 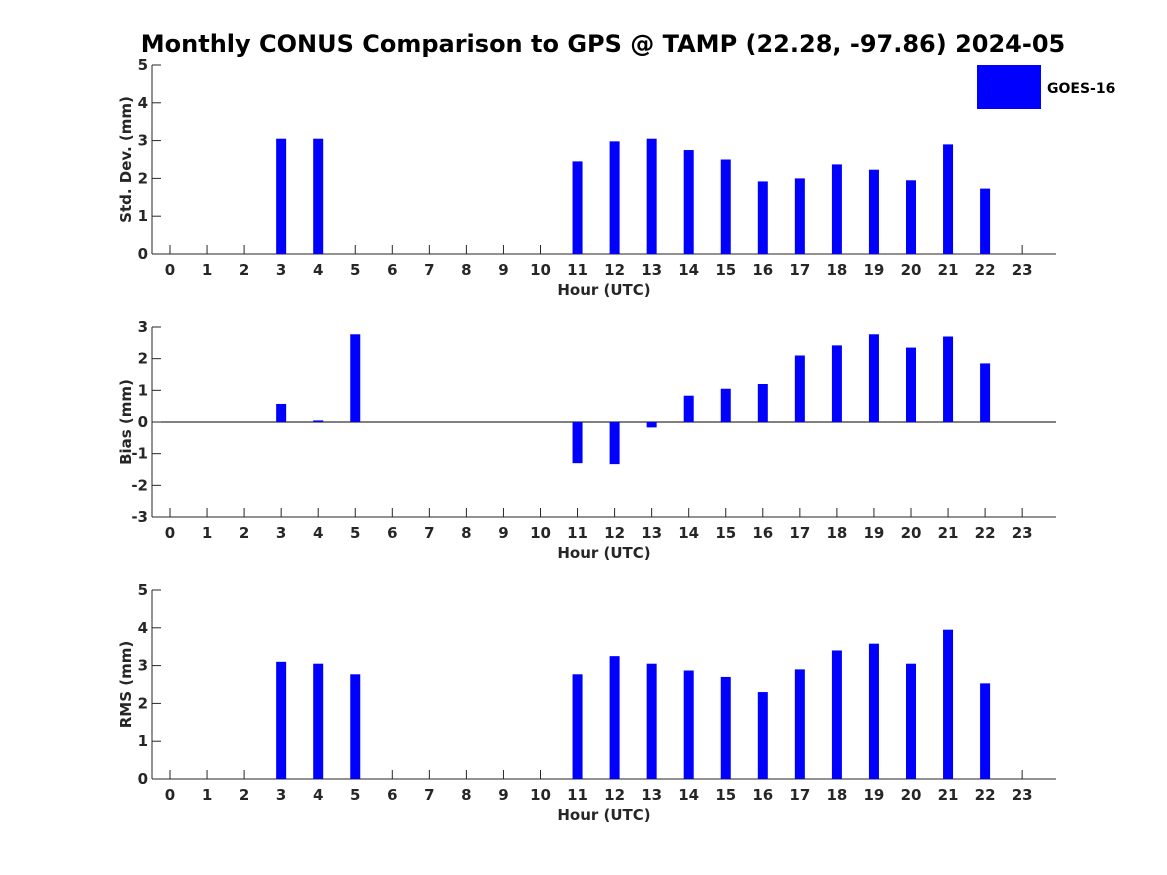 What do you see at coordinates (603, 290) in the screenshot?
I see `std-dev-x-axis-label: Hour (UTC)` at bounding box center [603, 290].